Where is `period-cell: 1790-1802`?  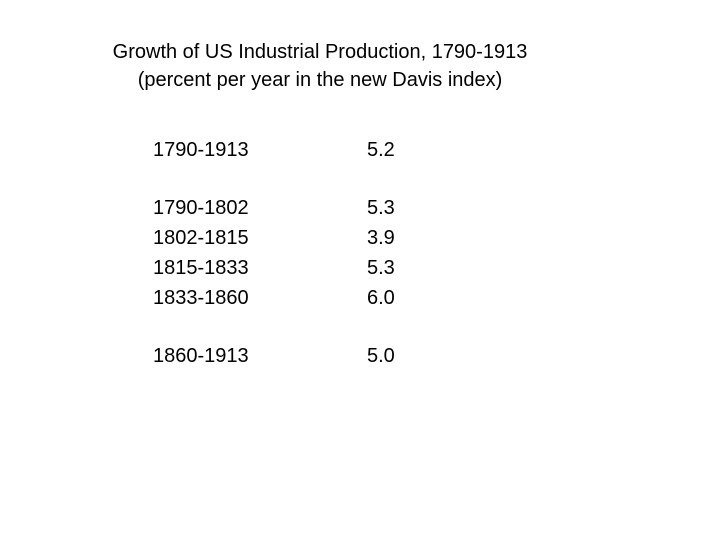 period-cell: 1790-1802 is located at coordinates (201, 208).